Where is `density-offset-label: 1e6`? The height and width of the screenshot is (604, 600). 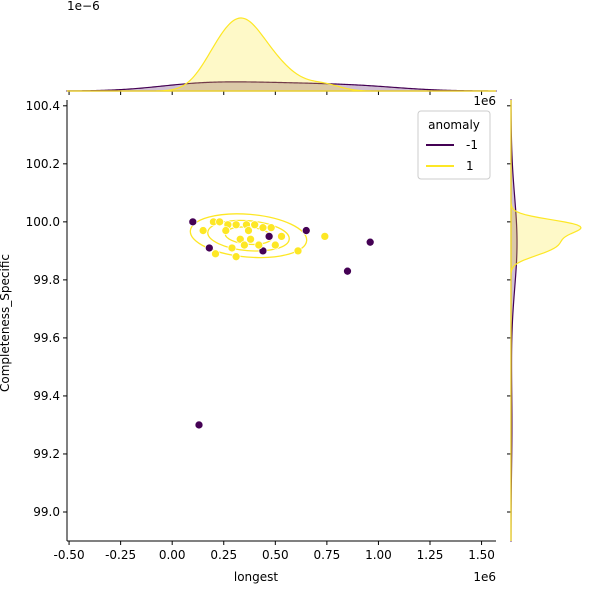
density-offset-label: 1e6 is located at coordinates (484, 101).